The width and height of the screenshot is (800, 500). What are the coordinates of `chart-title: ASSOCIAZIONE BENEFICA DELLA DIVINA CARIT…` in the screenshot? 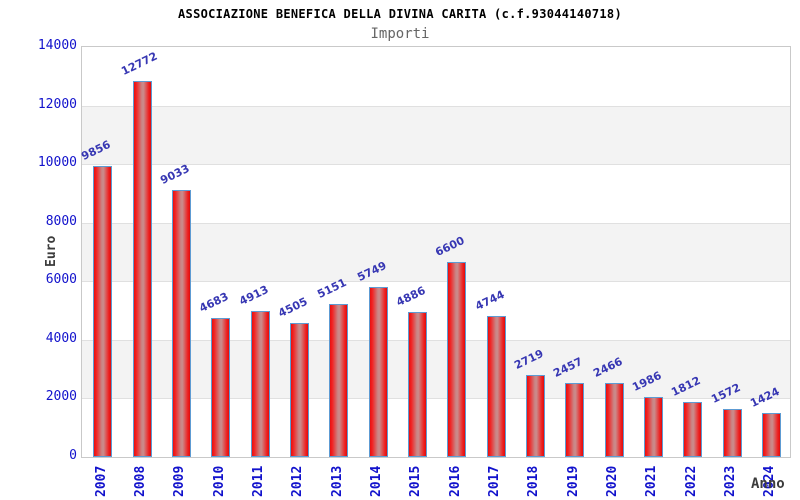 It's located at (400, 14).